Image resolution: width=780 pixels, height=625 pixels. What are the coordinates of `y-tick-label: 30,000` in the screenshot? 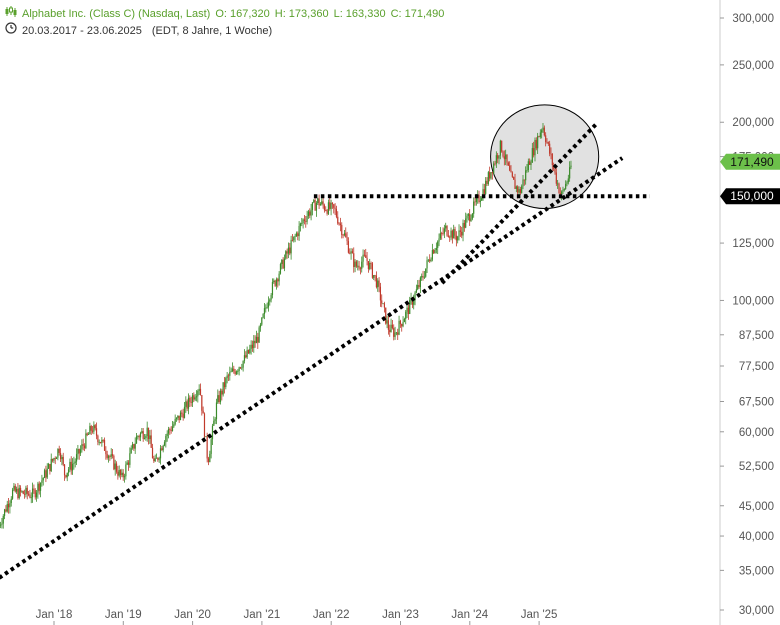 It's located at (756, 611).